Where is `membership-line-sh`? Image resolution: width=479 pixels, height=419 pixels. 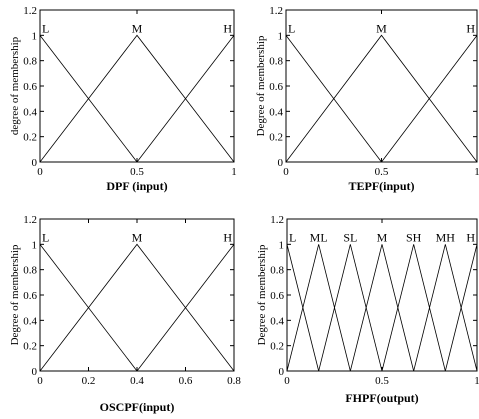
membership-line-sh is located at coordinates (413, 308).